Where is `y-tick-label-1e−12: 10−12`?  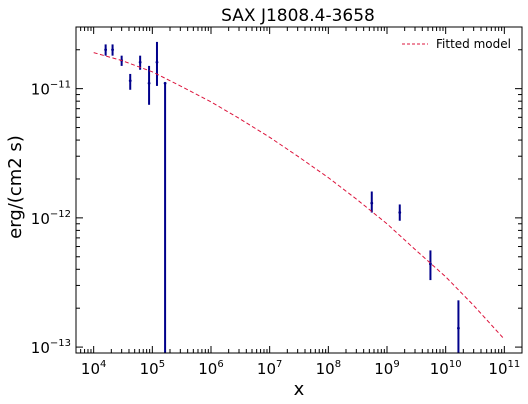
y-tick-label-1e−12: 10−12 is located at coordinates (51, 218).